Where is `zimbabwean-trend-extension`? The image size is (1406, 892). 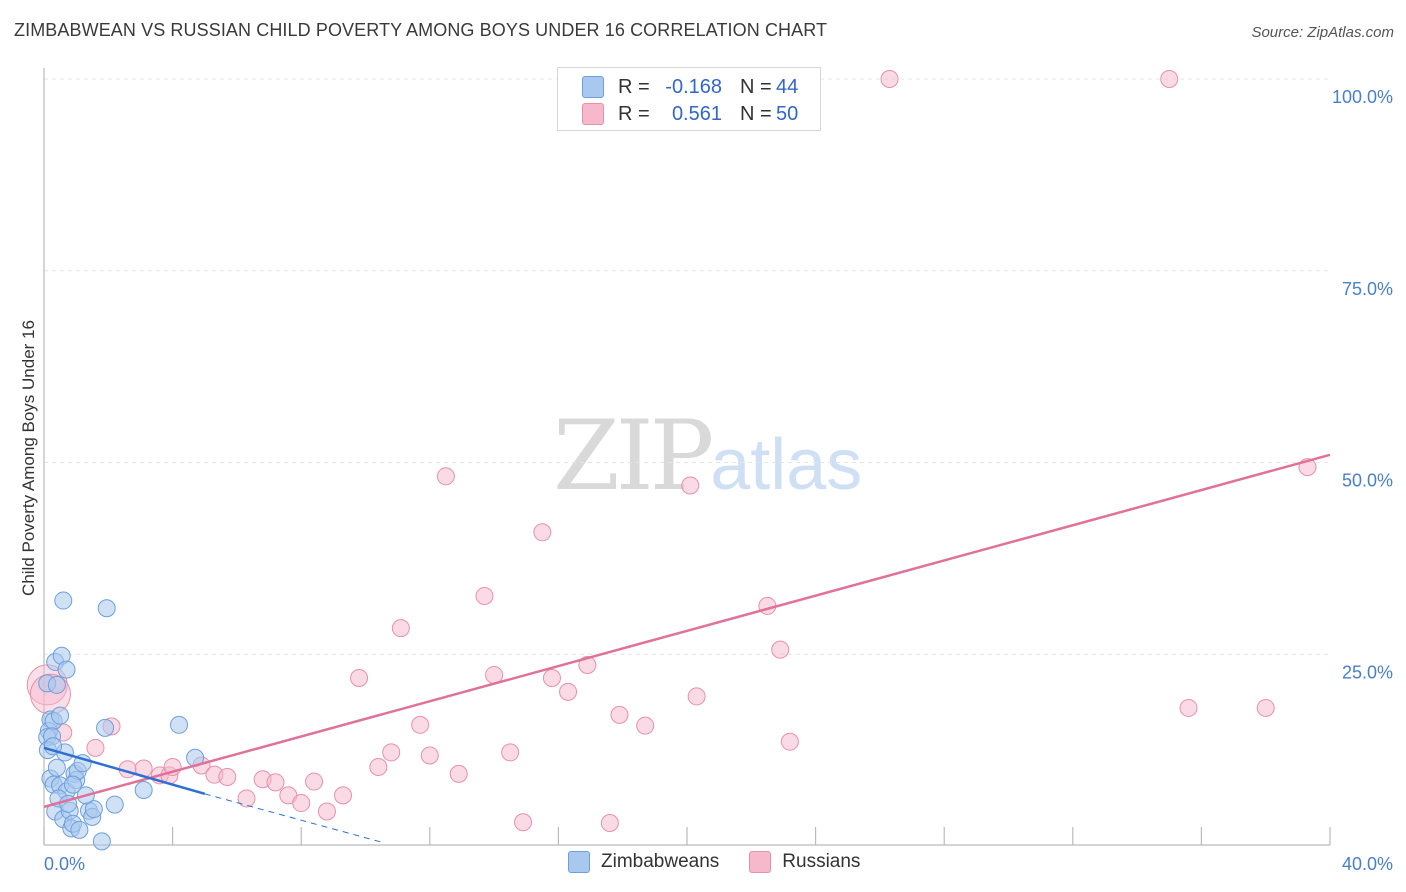
zimbabwean-trend-extension is located at coordinates (293, 818).